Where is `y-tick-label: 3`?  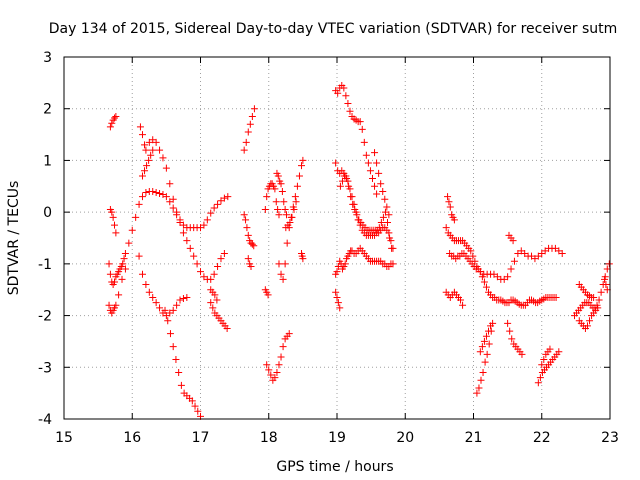
y-tick-label: 3 is located at coordinates (47, 58).